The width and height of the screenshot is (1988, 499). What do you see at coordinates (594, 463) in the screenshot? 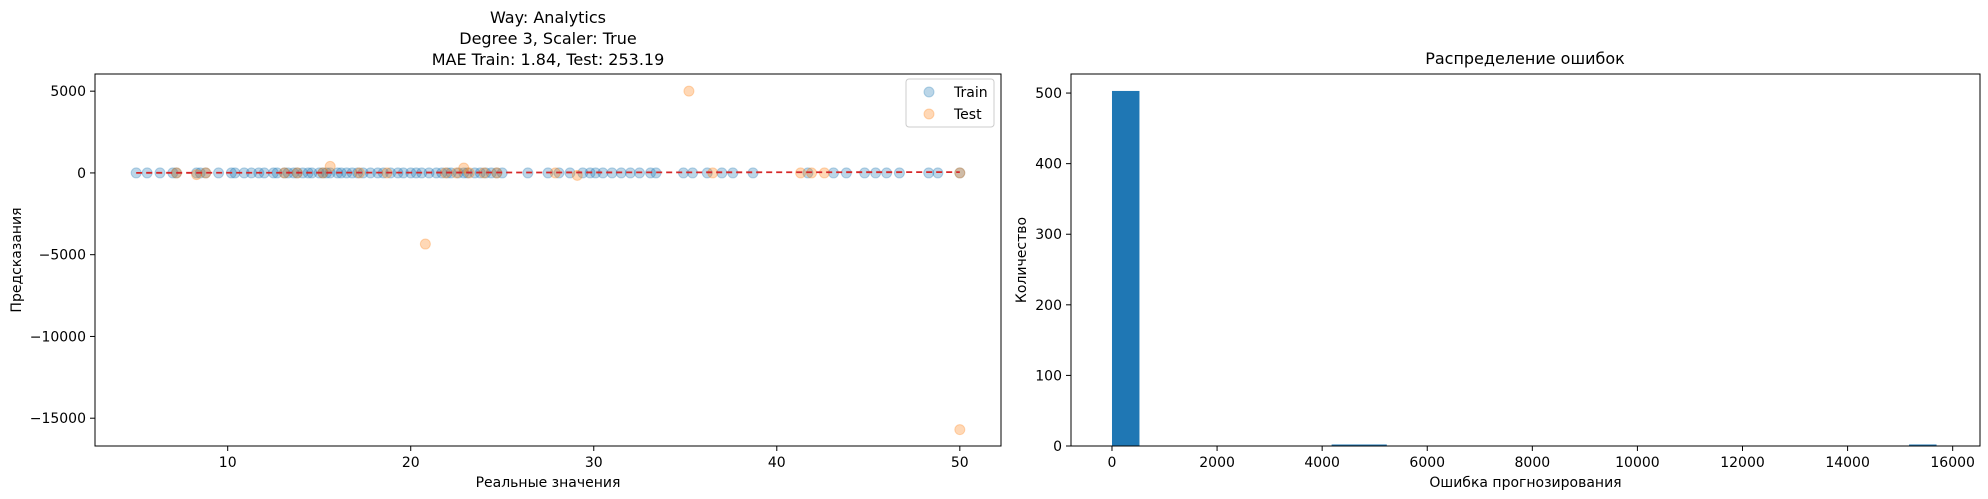
I see `scatter-x-tick-label: 30` at bounding box center [594, 463].